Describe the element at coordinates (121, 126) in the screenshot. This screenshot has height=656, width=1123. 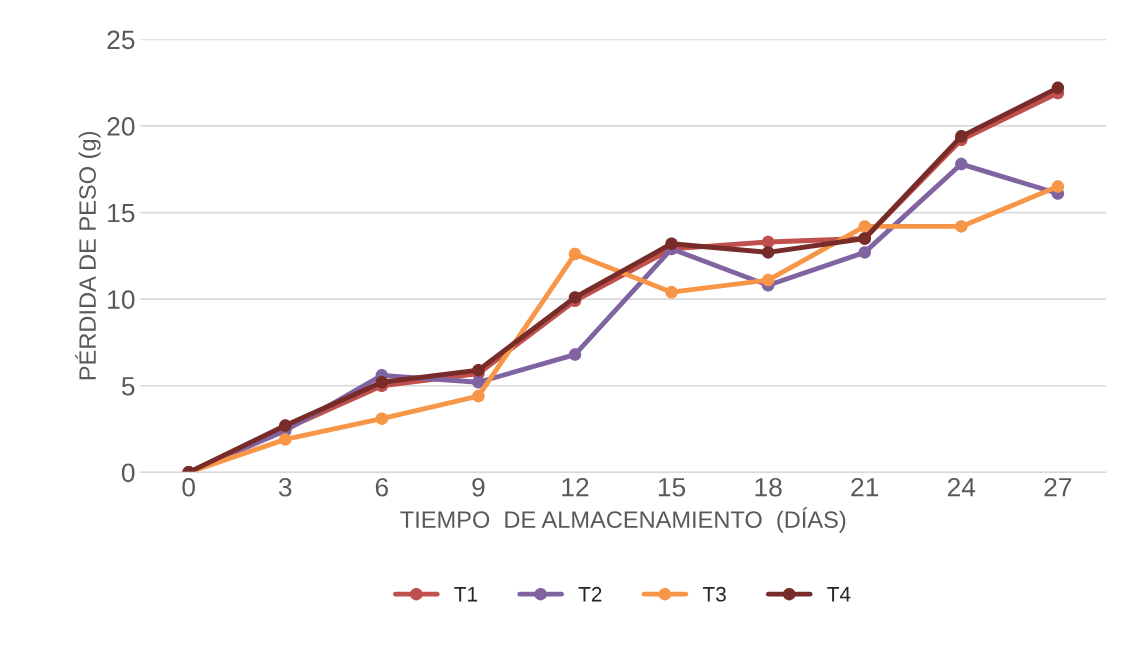
I see `y-tick-label: 20` at that location.